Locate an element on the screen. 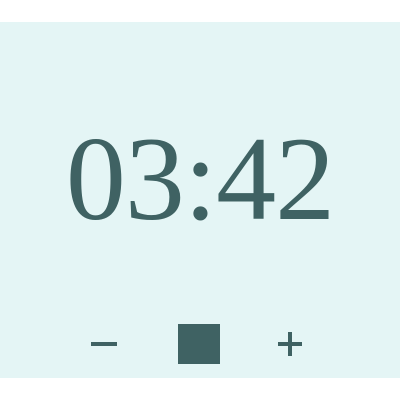 The height and width of the screenshot is (400, 400). plus-icon is located at coordinates (290, 344).